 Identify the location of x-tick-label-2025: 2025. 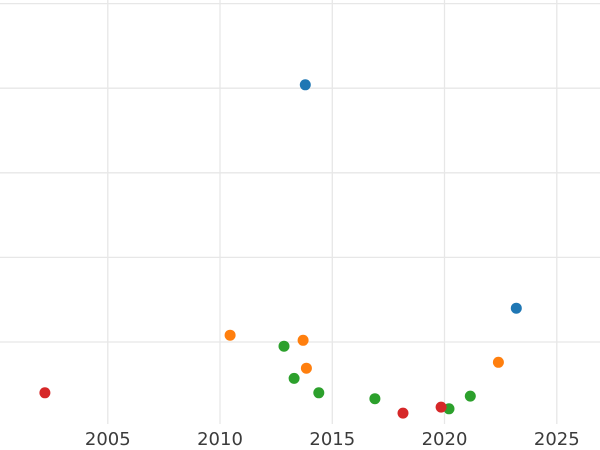
(557, 439).